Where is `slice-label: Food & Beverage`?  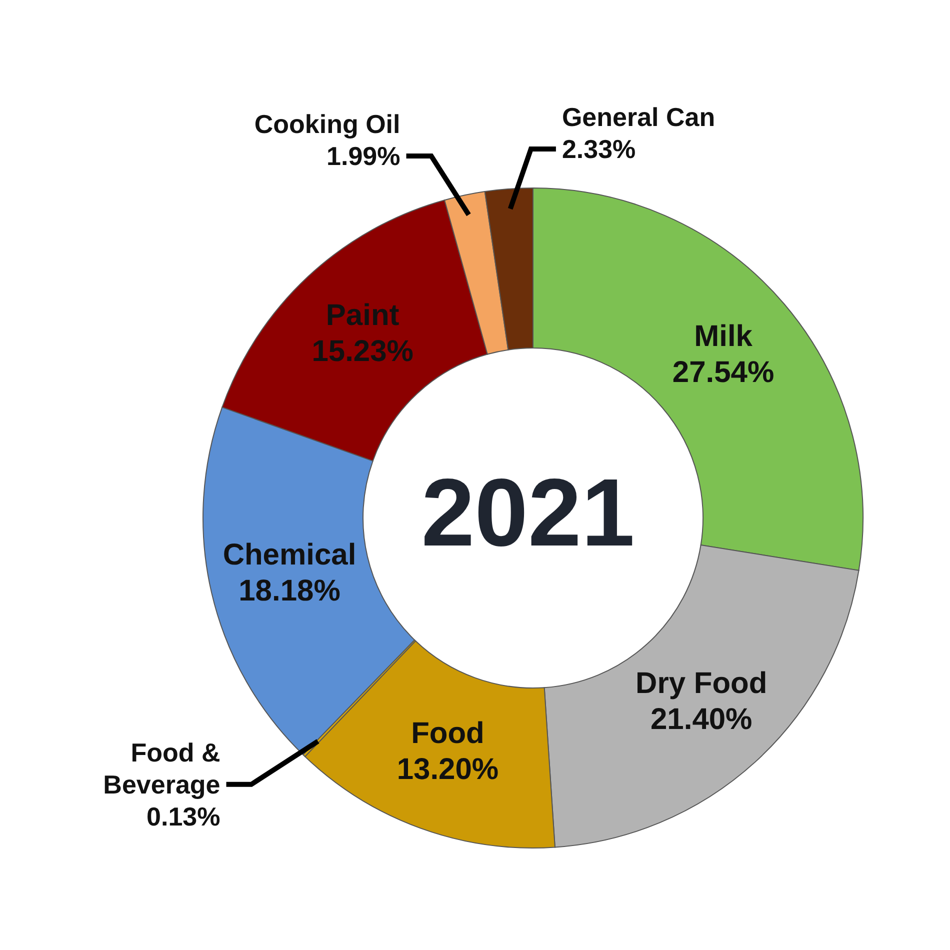 slice-label: Food & Beverage is located at coordinates (161, 768).